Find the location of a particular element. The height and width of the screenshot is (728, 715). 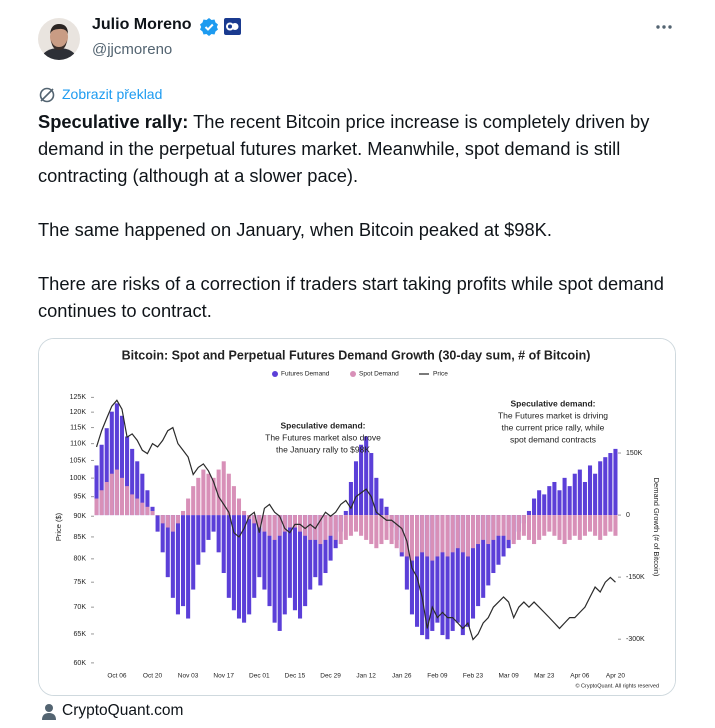

y-tick-label: 90K is located at coordinates (80, 516).